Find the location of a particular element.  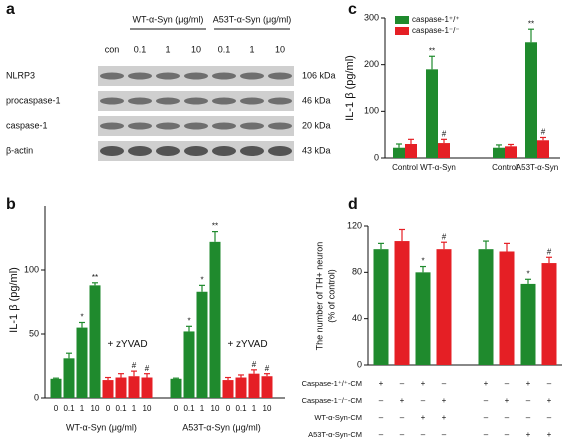

table-row-label: WT-α-Syn-CM is located at coordinates (338, 417).